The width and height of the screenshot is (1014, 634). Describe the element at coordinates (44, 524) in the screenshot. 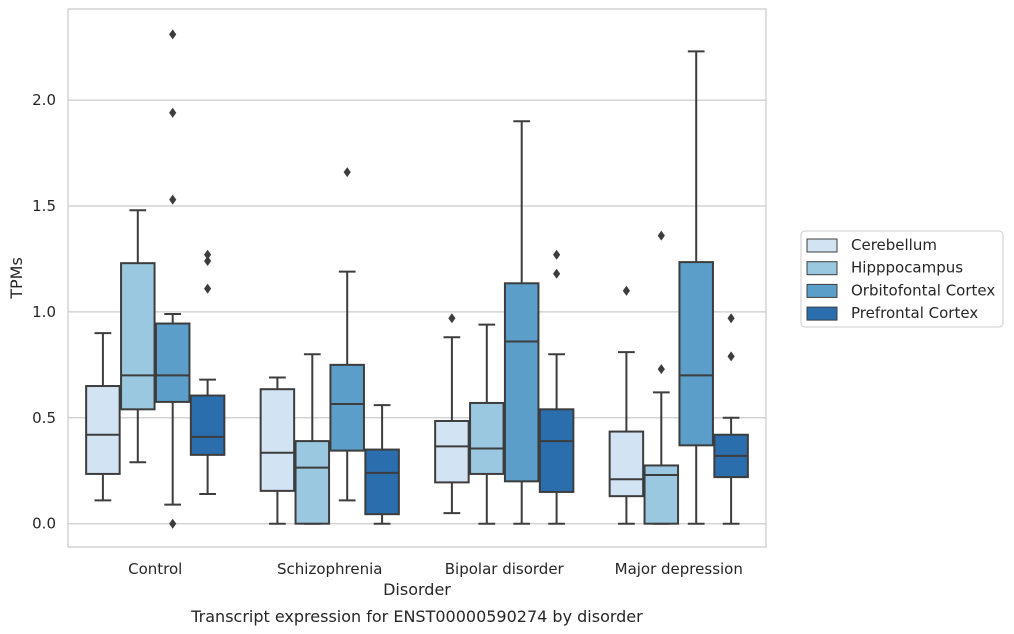

I see `y-tick-label: 0.0` at that location.